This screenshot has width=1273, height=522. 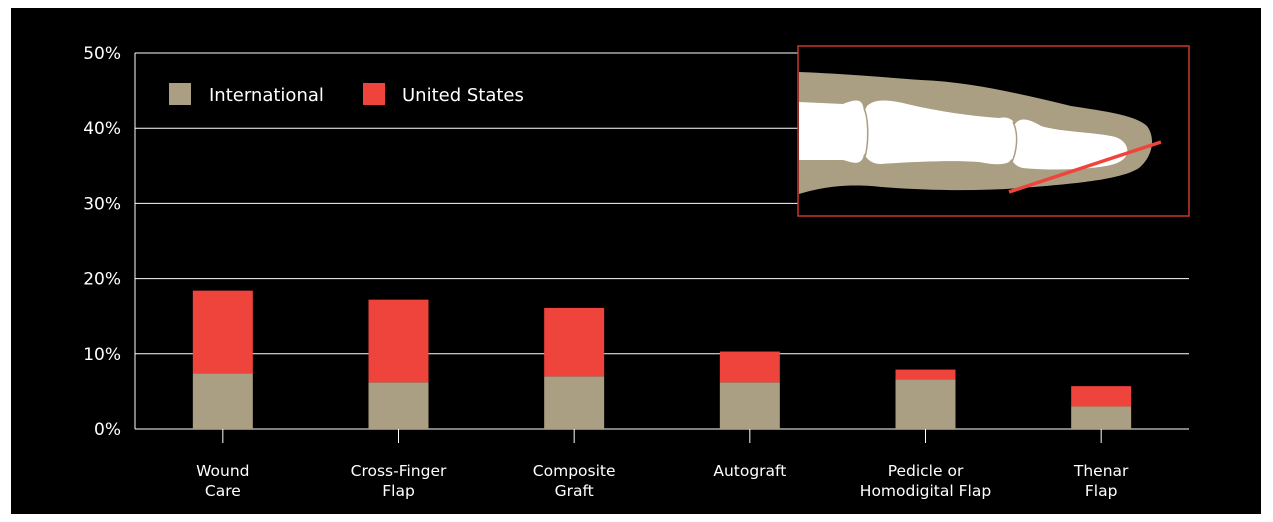 What do you see at coordinates (749, 471) in the screenshot?
I see `x-tick-label: Autograft` at bounding box center [749, 471].